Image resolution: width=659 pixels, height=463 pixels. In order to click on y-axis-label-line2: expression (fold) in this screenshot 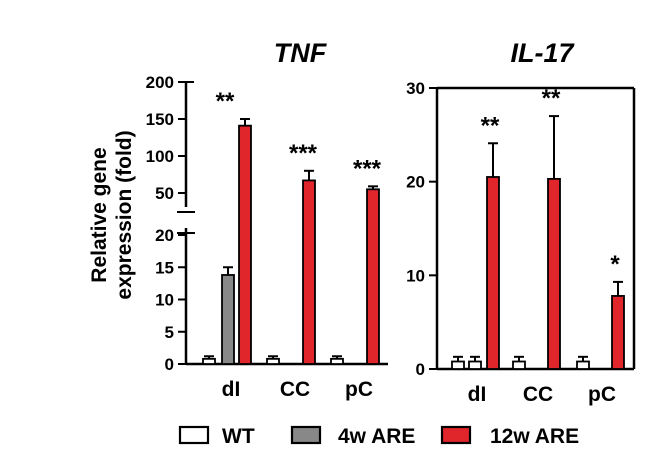, I will do `click(124, 214)`.